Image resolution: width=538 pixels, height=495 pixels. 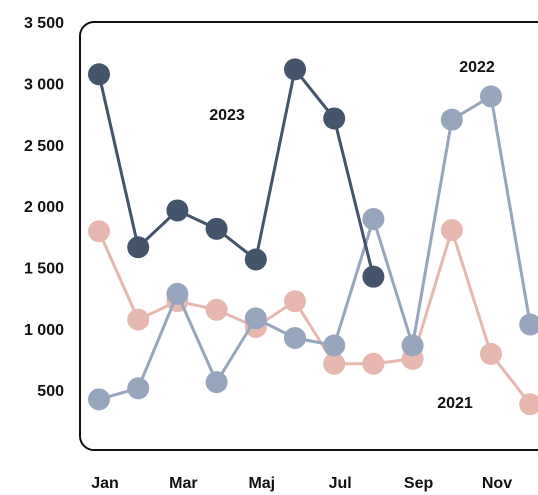 What do you see at coordinates (44, 269) in the screenshot?
I see `y-tick-label: 1 500` at bounding box center [44, 269].